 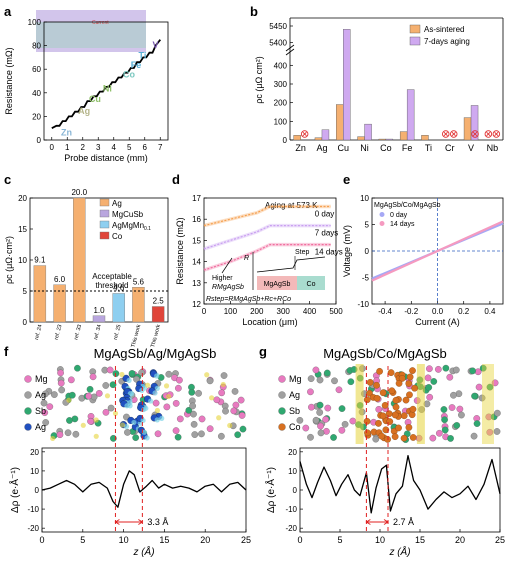 I want to click on threshold-label: threshold, so click(x=112, y=285).